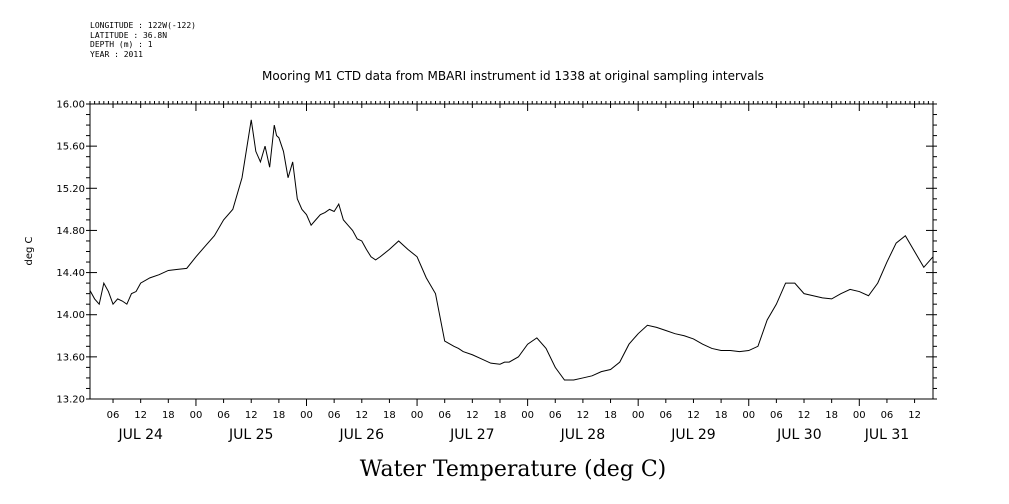  Describe the element at coordinates (121, 44) in the screenshot. I see `depth-label: DEPTH (m) : 1` at that location.